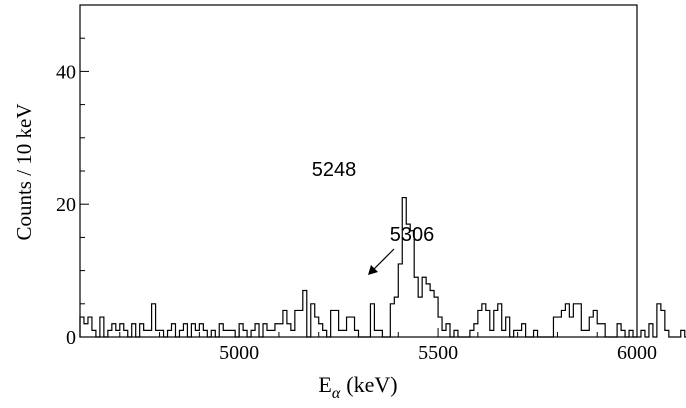 The image size is (686, 408). What do you see at coordinates (66, 205) in the screenshot?
I see `y-tick-label: 20` at bounding box center [66, 205].